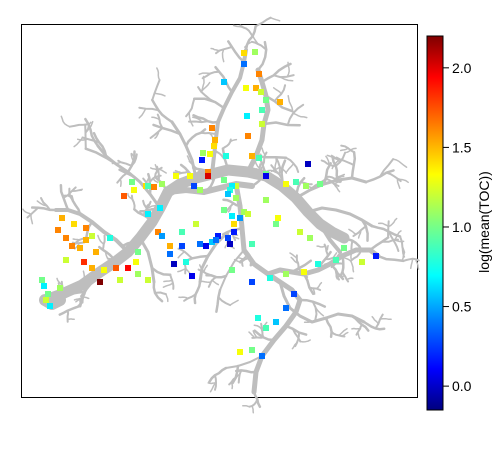 This screenshot has height=450, width=500. Describe the element at coordinates (462, 68) in the screenshot. I see `colorbar-tick-label: 2.0` at that location.